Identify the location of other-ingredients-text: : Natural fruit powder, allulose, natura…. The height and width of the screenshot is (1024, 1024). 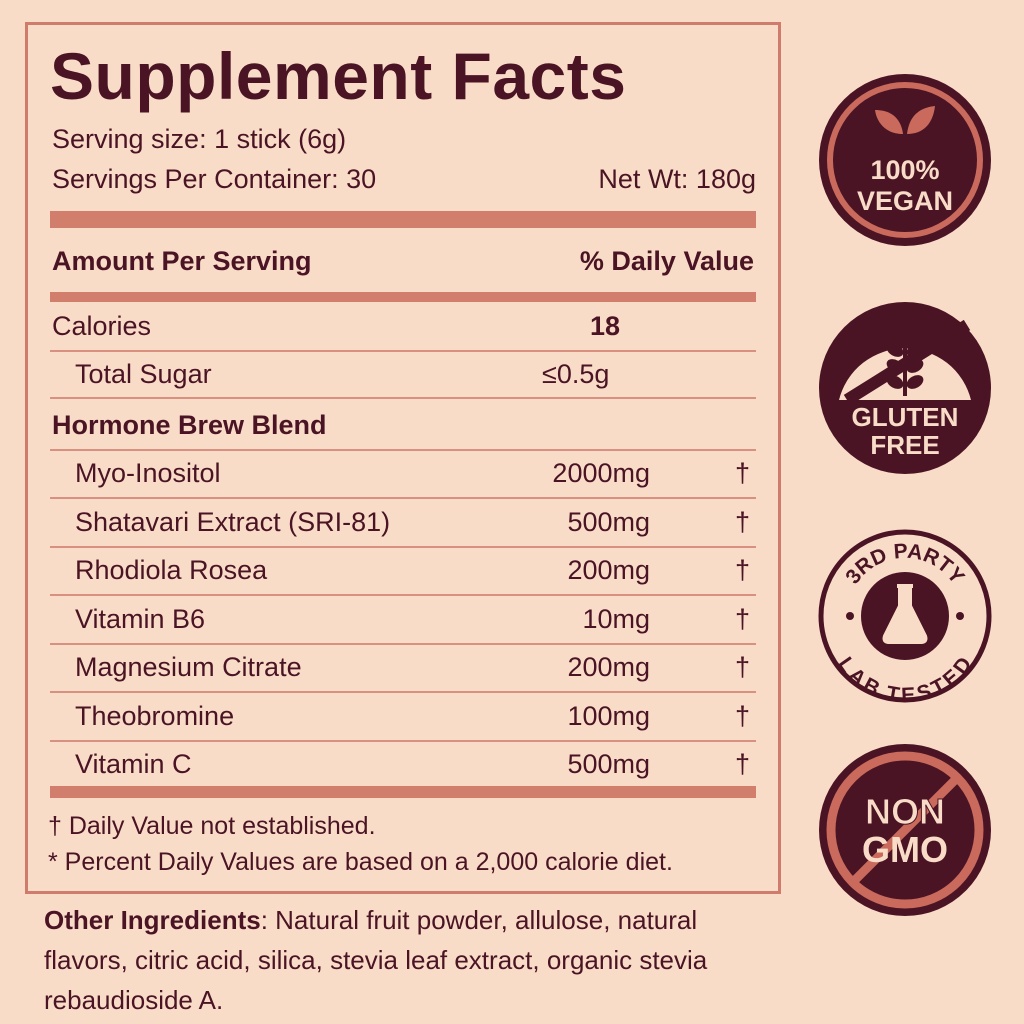
(376, 960).